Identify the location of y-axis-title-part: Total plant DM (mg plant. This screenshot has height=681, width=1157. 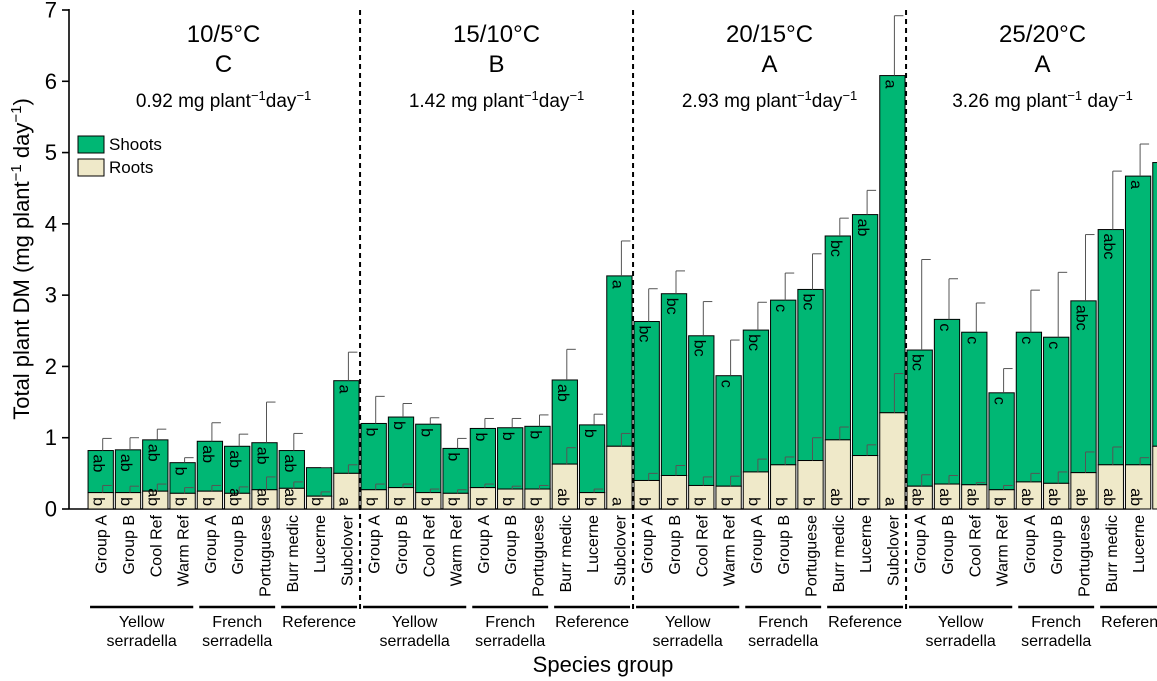
(21, 300).